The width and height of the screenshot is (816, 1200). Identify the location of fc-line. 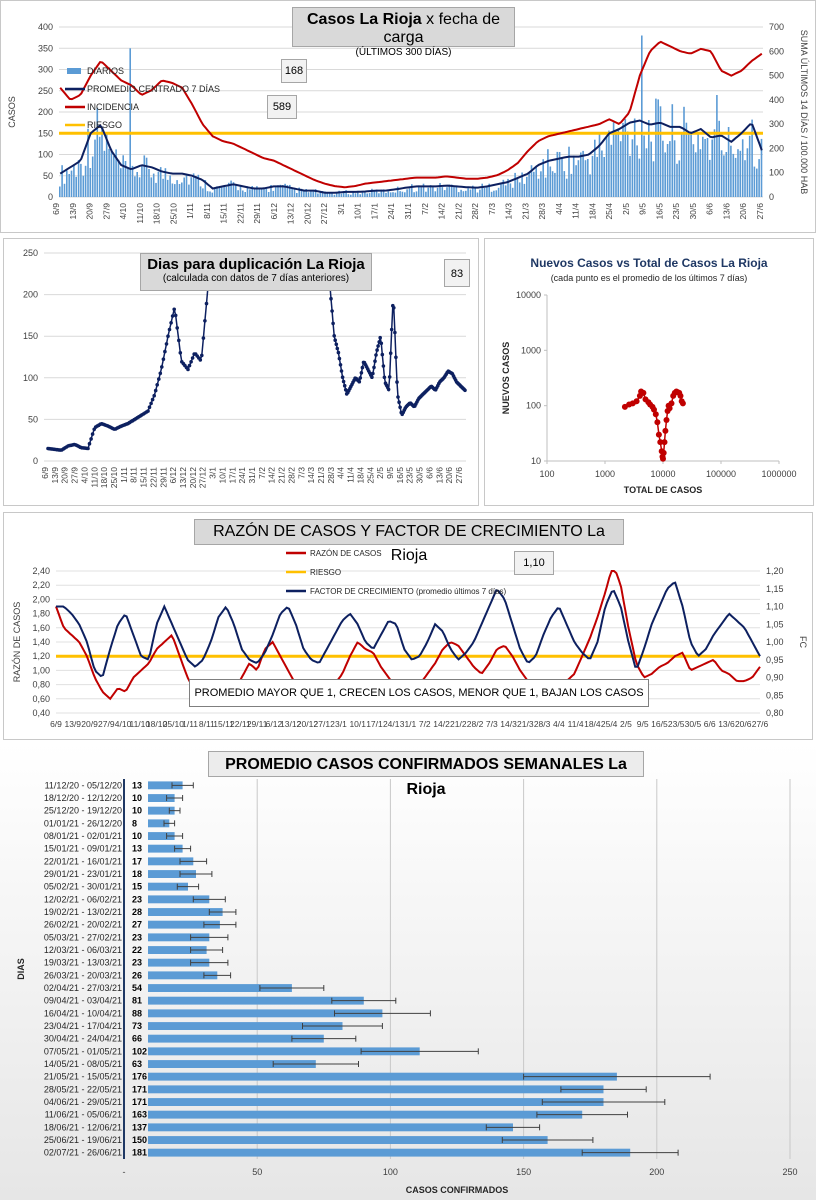
(408, 629).